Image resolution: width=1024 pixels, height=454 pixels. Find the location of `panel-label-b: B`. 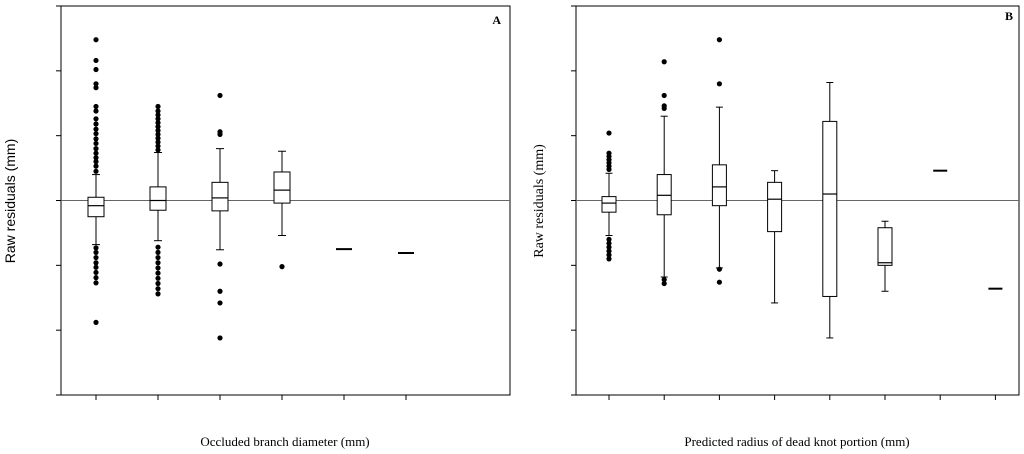

panel-label-b: B is located at coordinates (1009, 16).